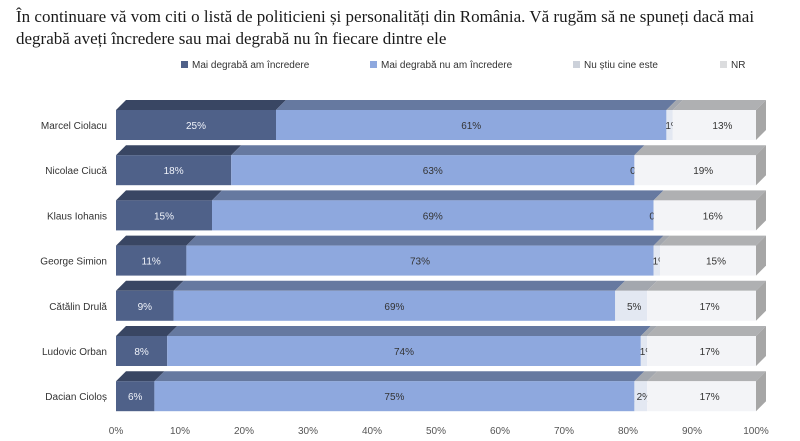  Describe the element at coordinates (244, 431) in the screenshot. I see `x-tick-label: 20%` at that location.